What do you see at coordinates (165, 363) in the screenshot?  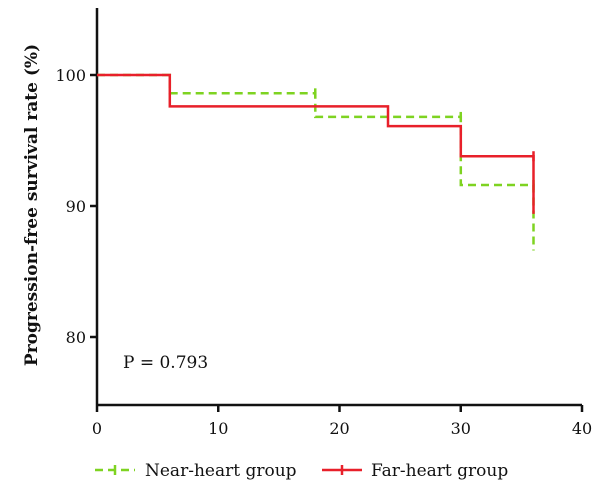 I see `p-value-annotation: P = 0.793` at bounding box center [165, 363].